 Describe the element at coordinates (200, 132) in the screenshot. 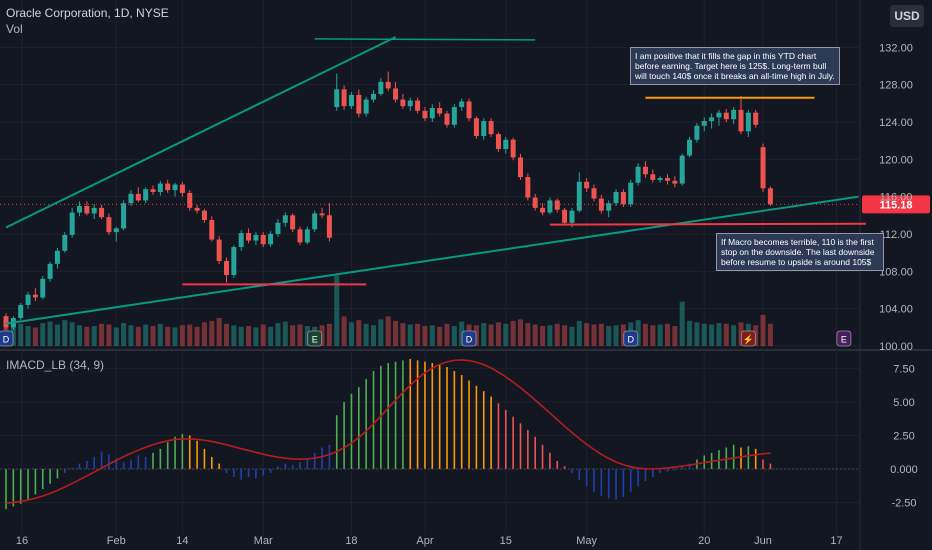

I see `upper-trend-line` at that location.